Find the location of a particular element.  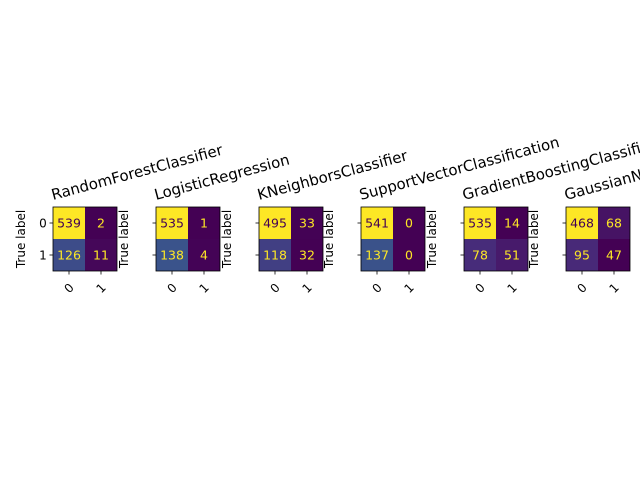

cell-value-r0-c1: 14 is located at coordinates (512, 223).